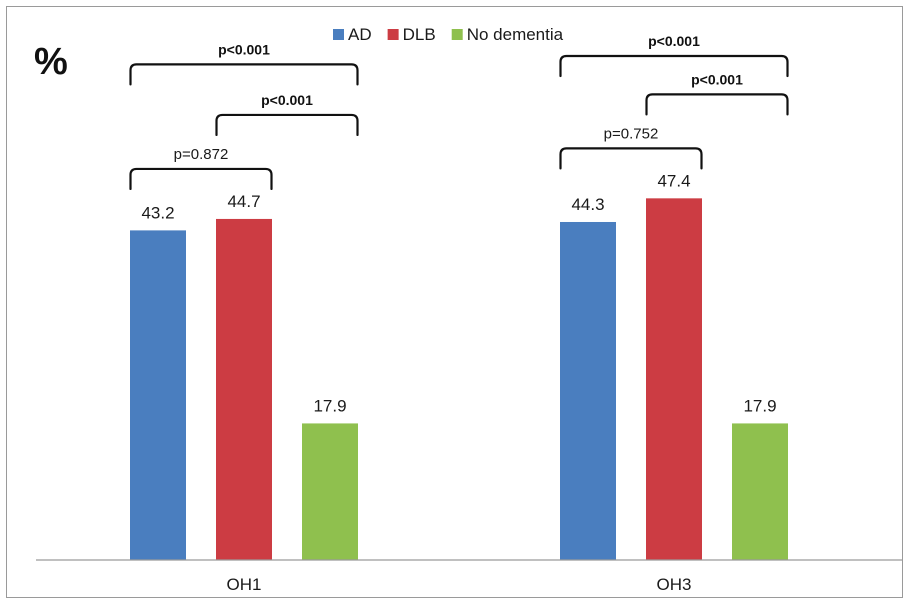  Describe the element at coordinates (201, 154) in the screenshot. I see `p-value-label: p=0.872` at that location.